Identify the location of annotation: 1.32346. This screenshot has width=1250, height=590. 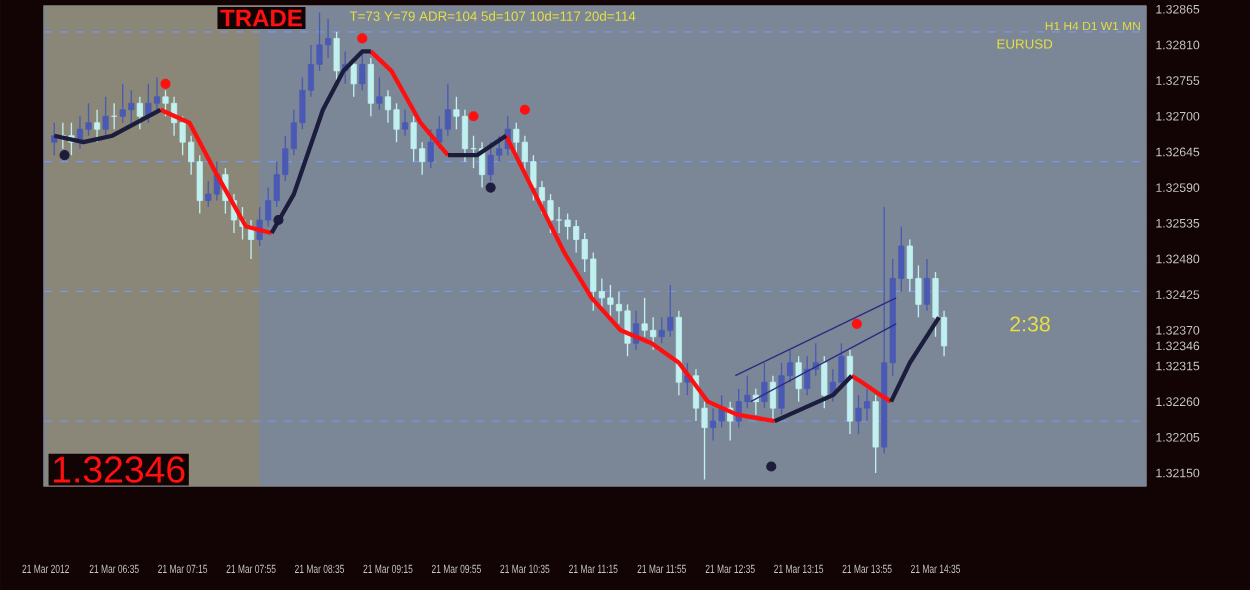
(119, 469).